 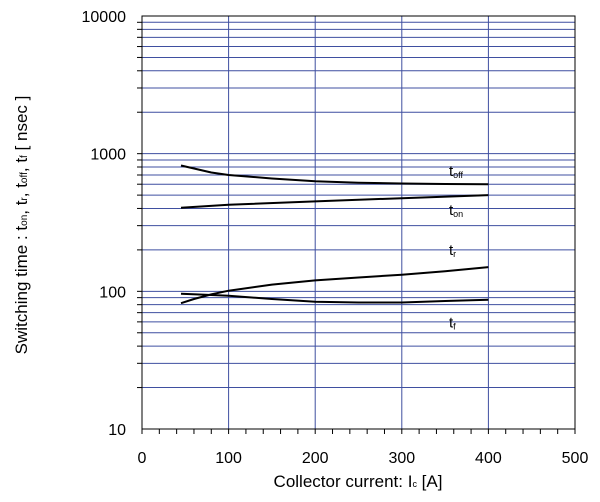 What do you see at coordinates (488, 458) in the screenshot?
I see `x-tick-label: 400` at bounding box center [488, 458].